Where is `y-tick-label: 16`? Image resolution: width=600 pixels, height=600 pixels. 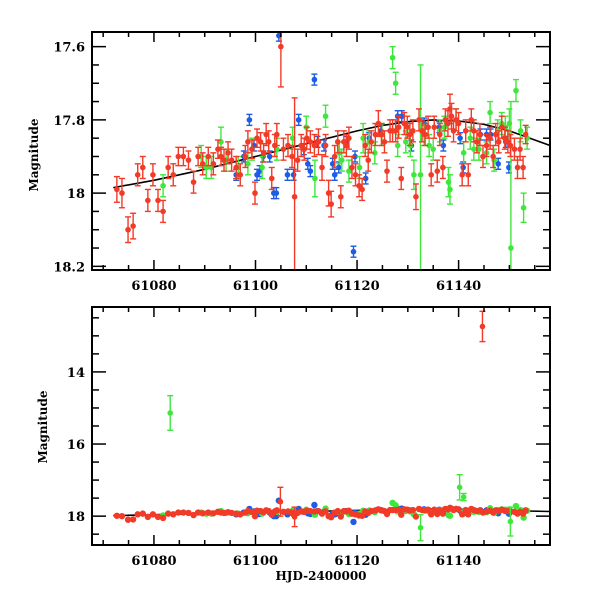
y-tick-label: 16 is located at coordinates (76, 445).